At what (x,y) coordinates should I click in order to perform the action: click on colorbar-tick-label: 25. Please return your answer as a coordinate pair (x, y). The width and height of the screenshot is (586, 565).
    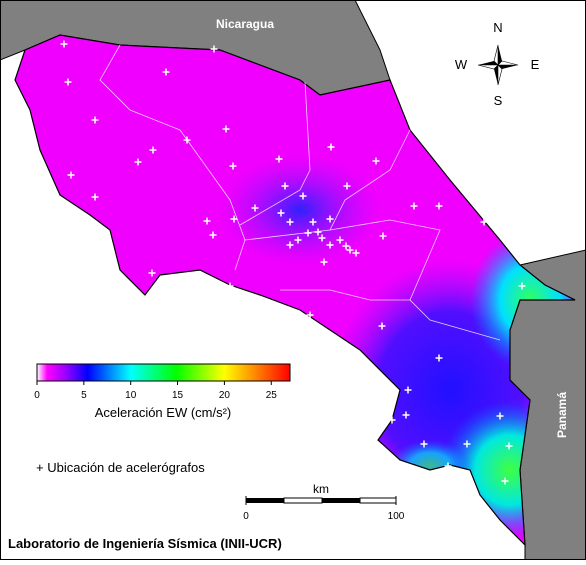
    Looking at the image, I should click on (272, 395).